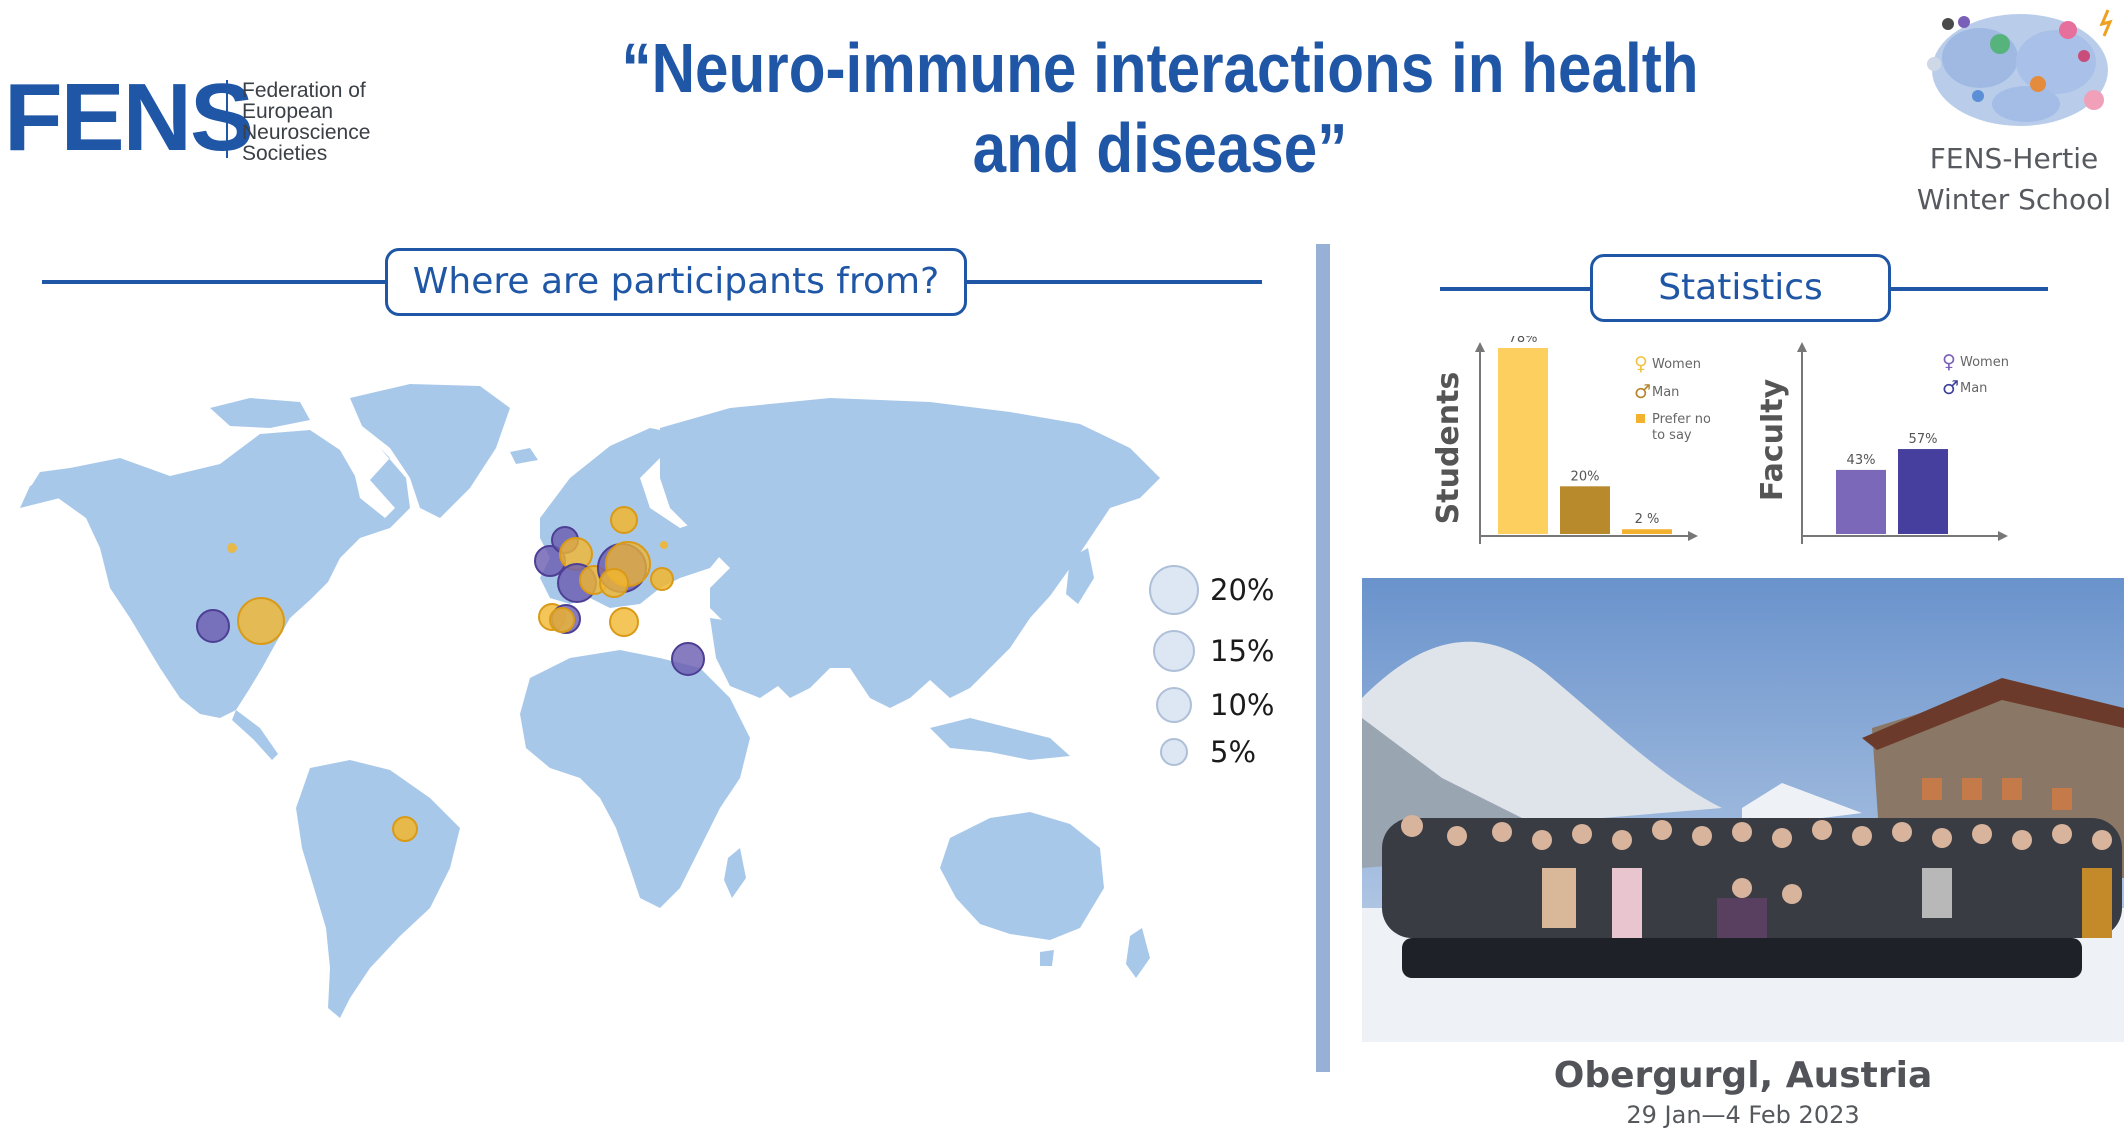 Image resolution: width=2128 pixels, height=1131 pixels. Describe the element at coordinates (1138, 953) in the screenshot. I see `new-zealand` at that location.